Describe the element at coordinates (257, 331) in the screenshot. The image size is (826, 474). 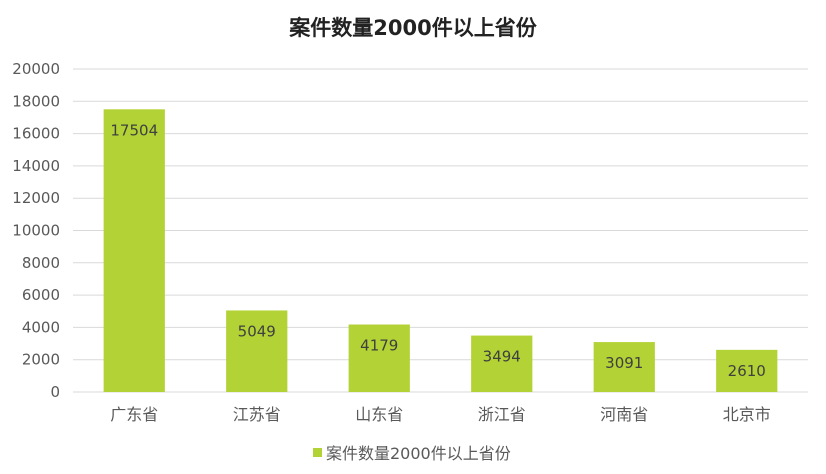
I see `data-label: 5049` at that location.